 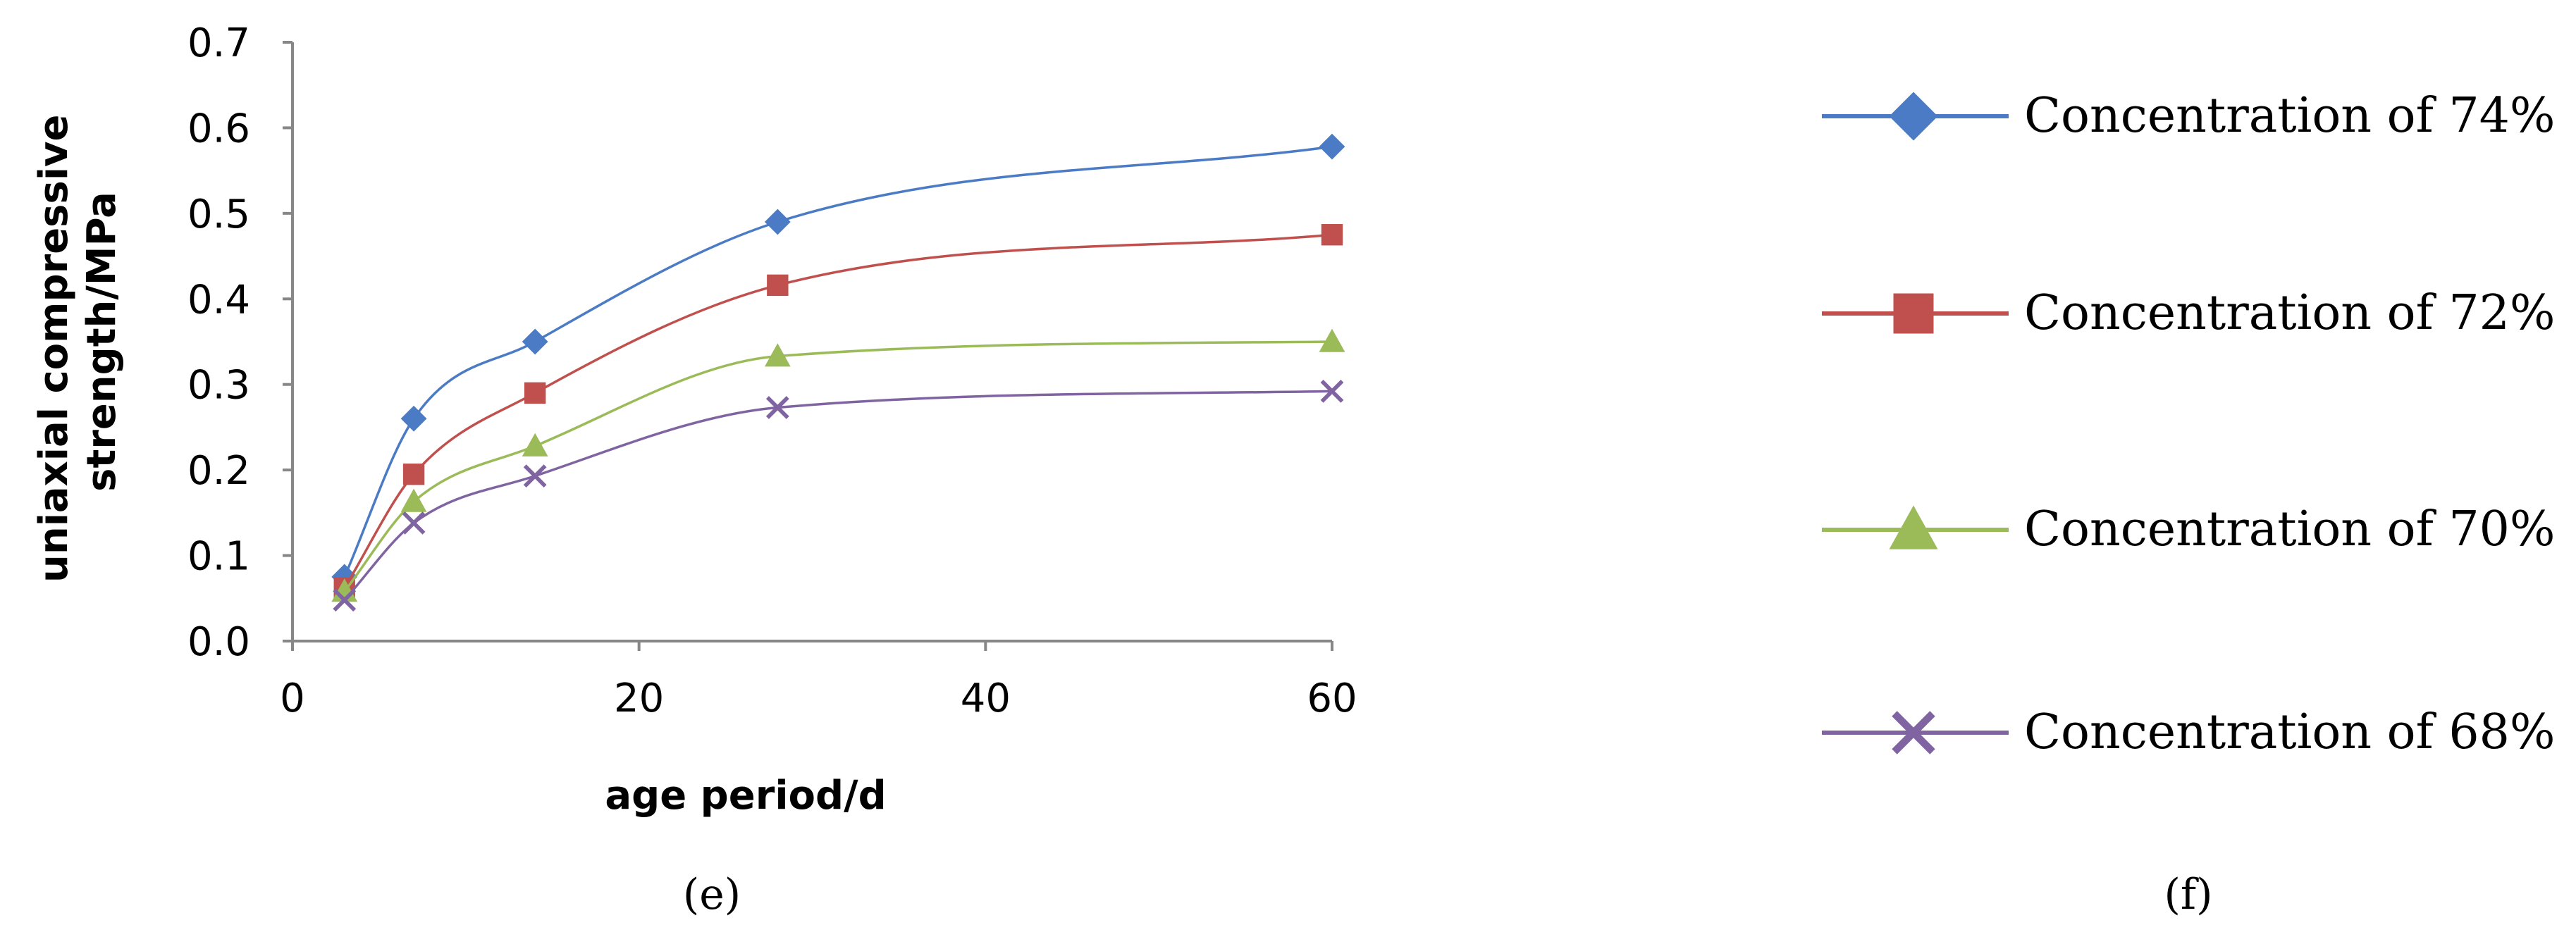 I want to click on y-tick-label: 0.2, so click(x=218, y=471).